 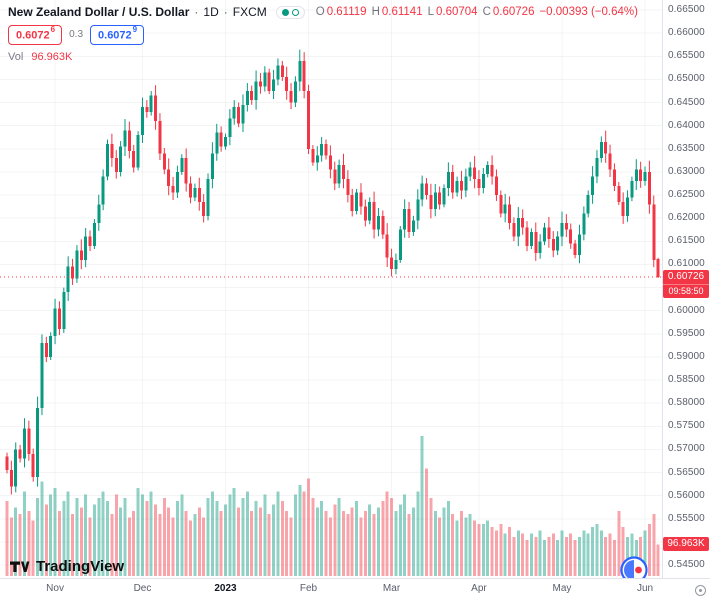 What do you see at coordinates (686, 171) in the screenshot?
I see `price-axis-label: 0.63000` at bounding box center [686, 171].